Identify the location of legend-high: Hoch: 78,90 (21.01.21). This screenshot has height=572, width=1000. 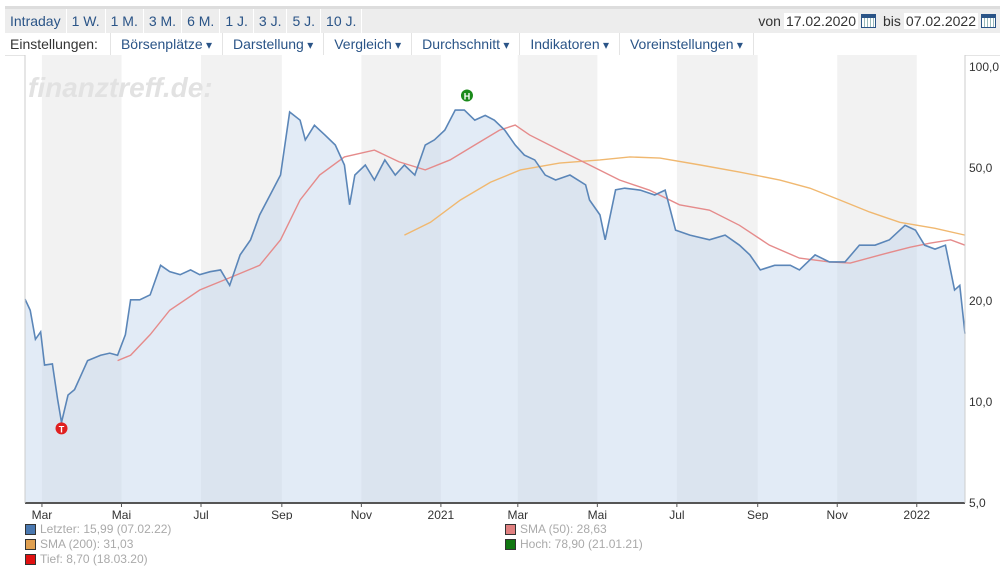
(574, 544).